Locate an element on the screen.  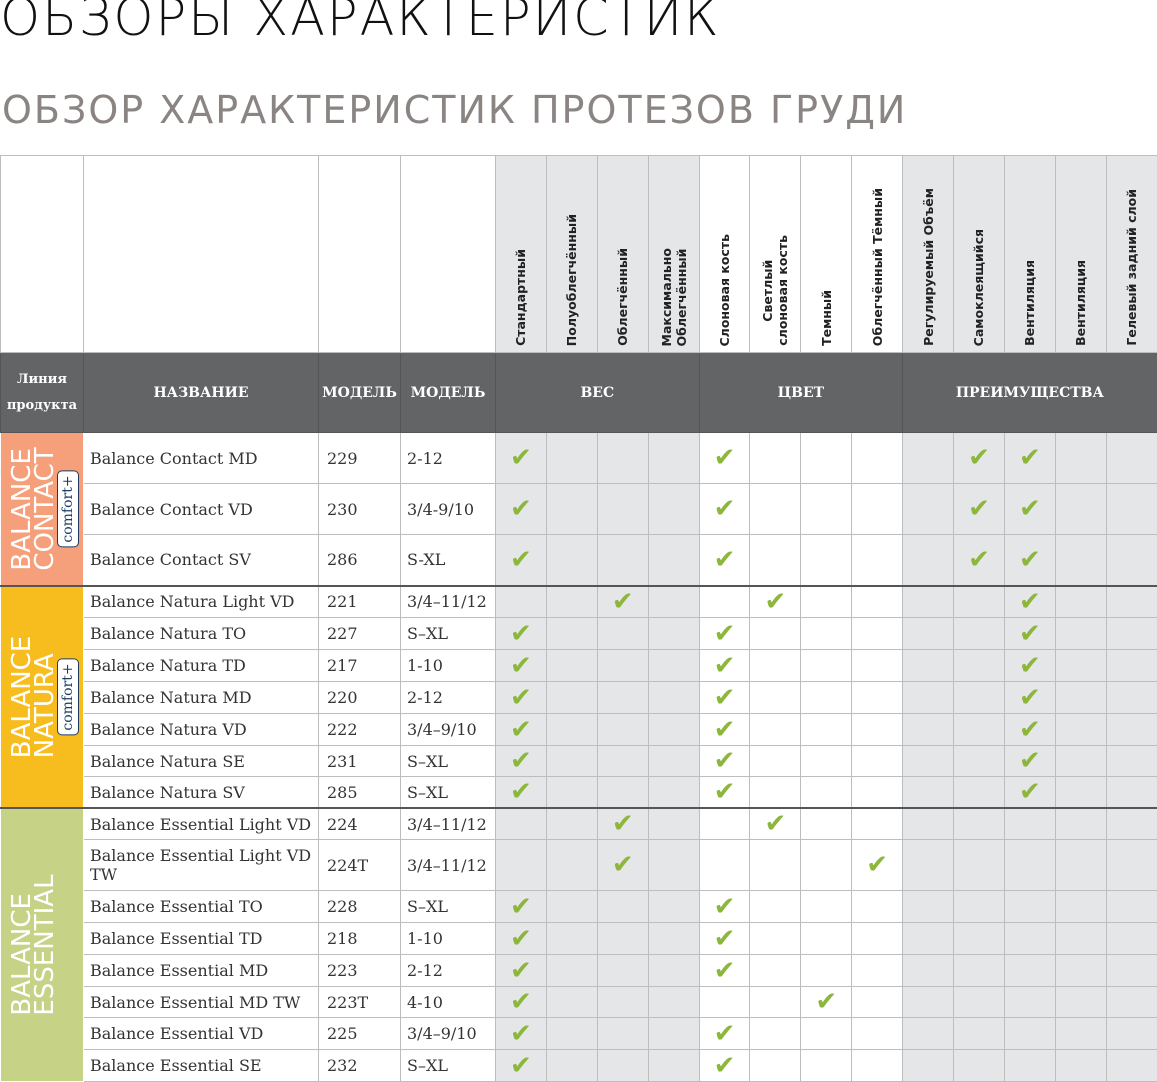
model-number: 221 is located at coordinates (360, 602).